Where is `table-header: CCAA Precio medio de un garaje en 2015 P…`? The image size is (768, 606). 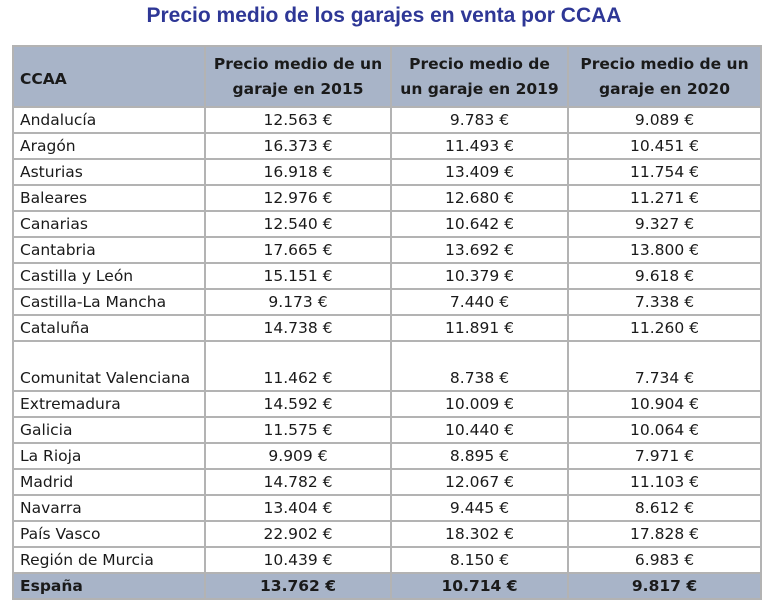 table-header: CCAA Precio medio de un garaje en 2015 P… is located at coordinates (387, 76).